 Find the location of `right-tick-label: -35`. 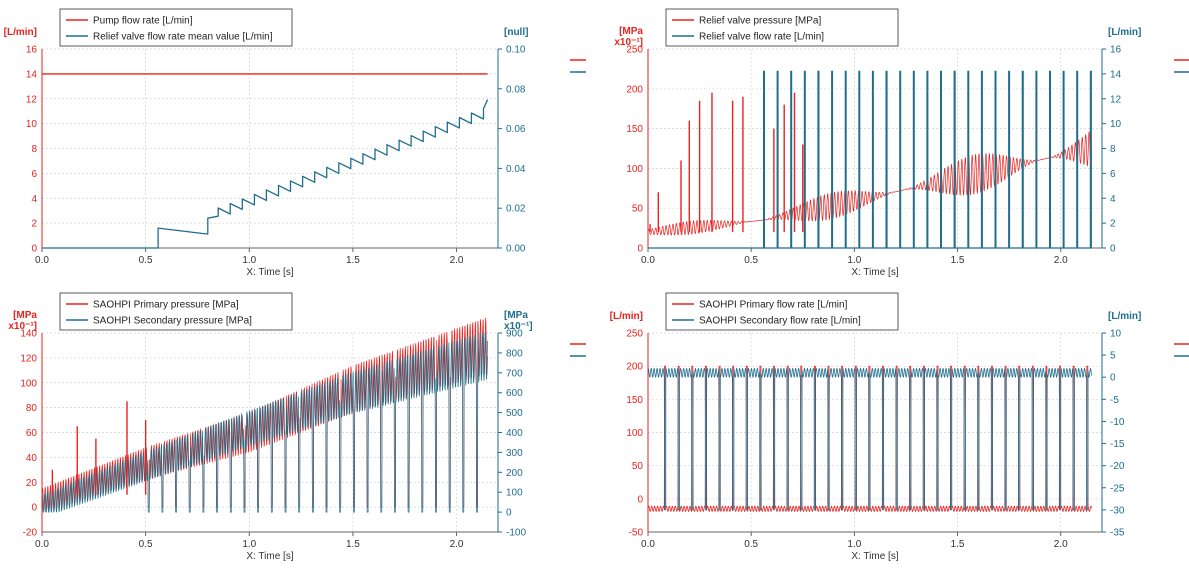

right-tick-label: -35 is located at coordinates (1117, 533).